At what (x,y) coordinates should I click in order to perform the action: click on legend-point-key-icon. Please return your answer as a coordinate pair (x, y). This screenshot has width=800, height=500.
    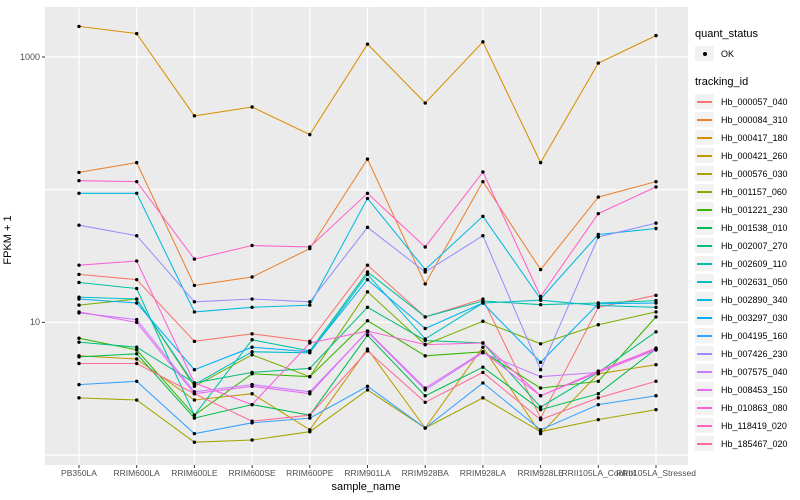
    Looking at the image, I should click on (704, 53).